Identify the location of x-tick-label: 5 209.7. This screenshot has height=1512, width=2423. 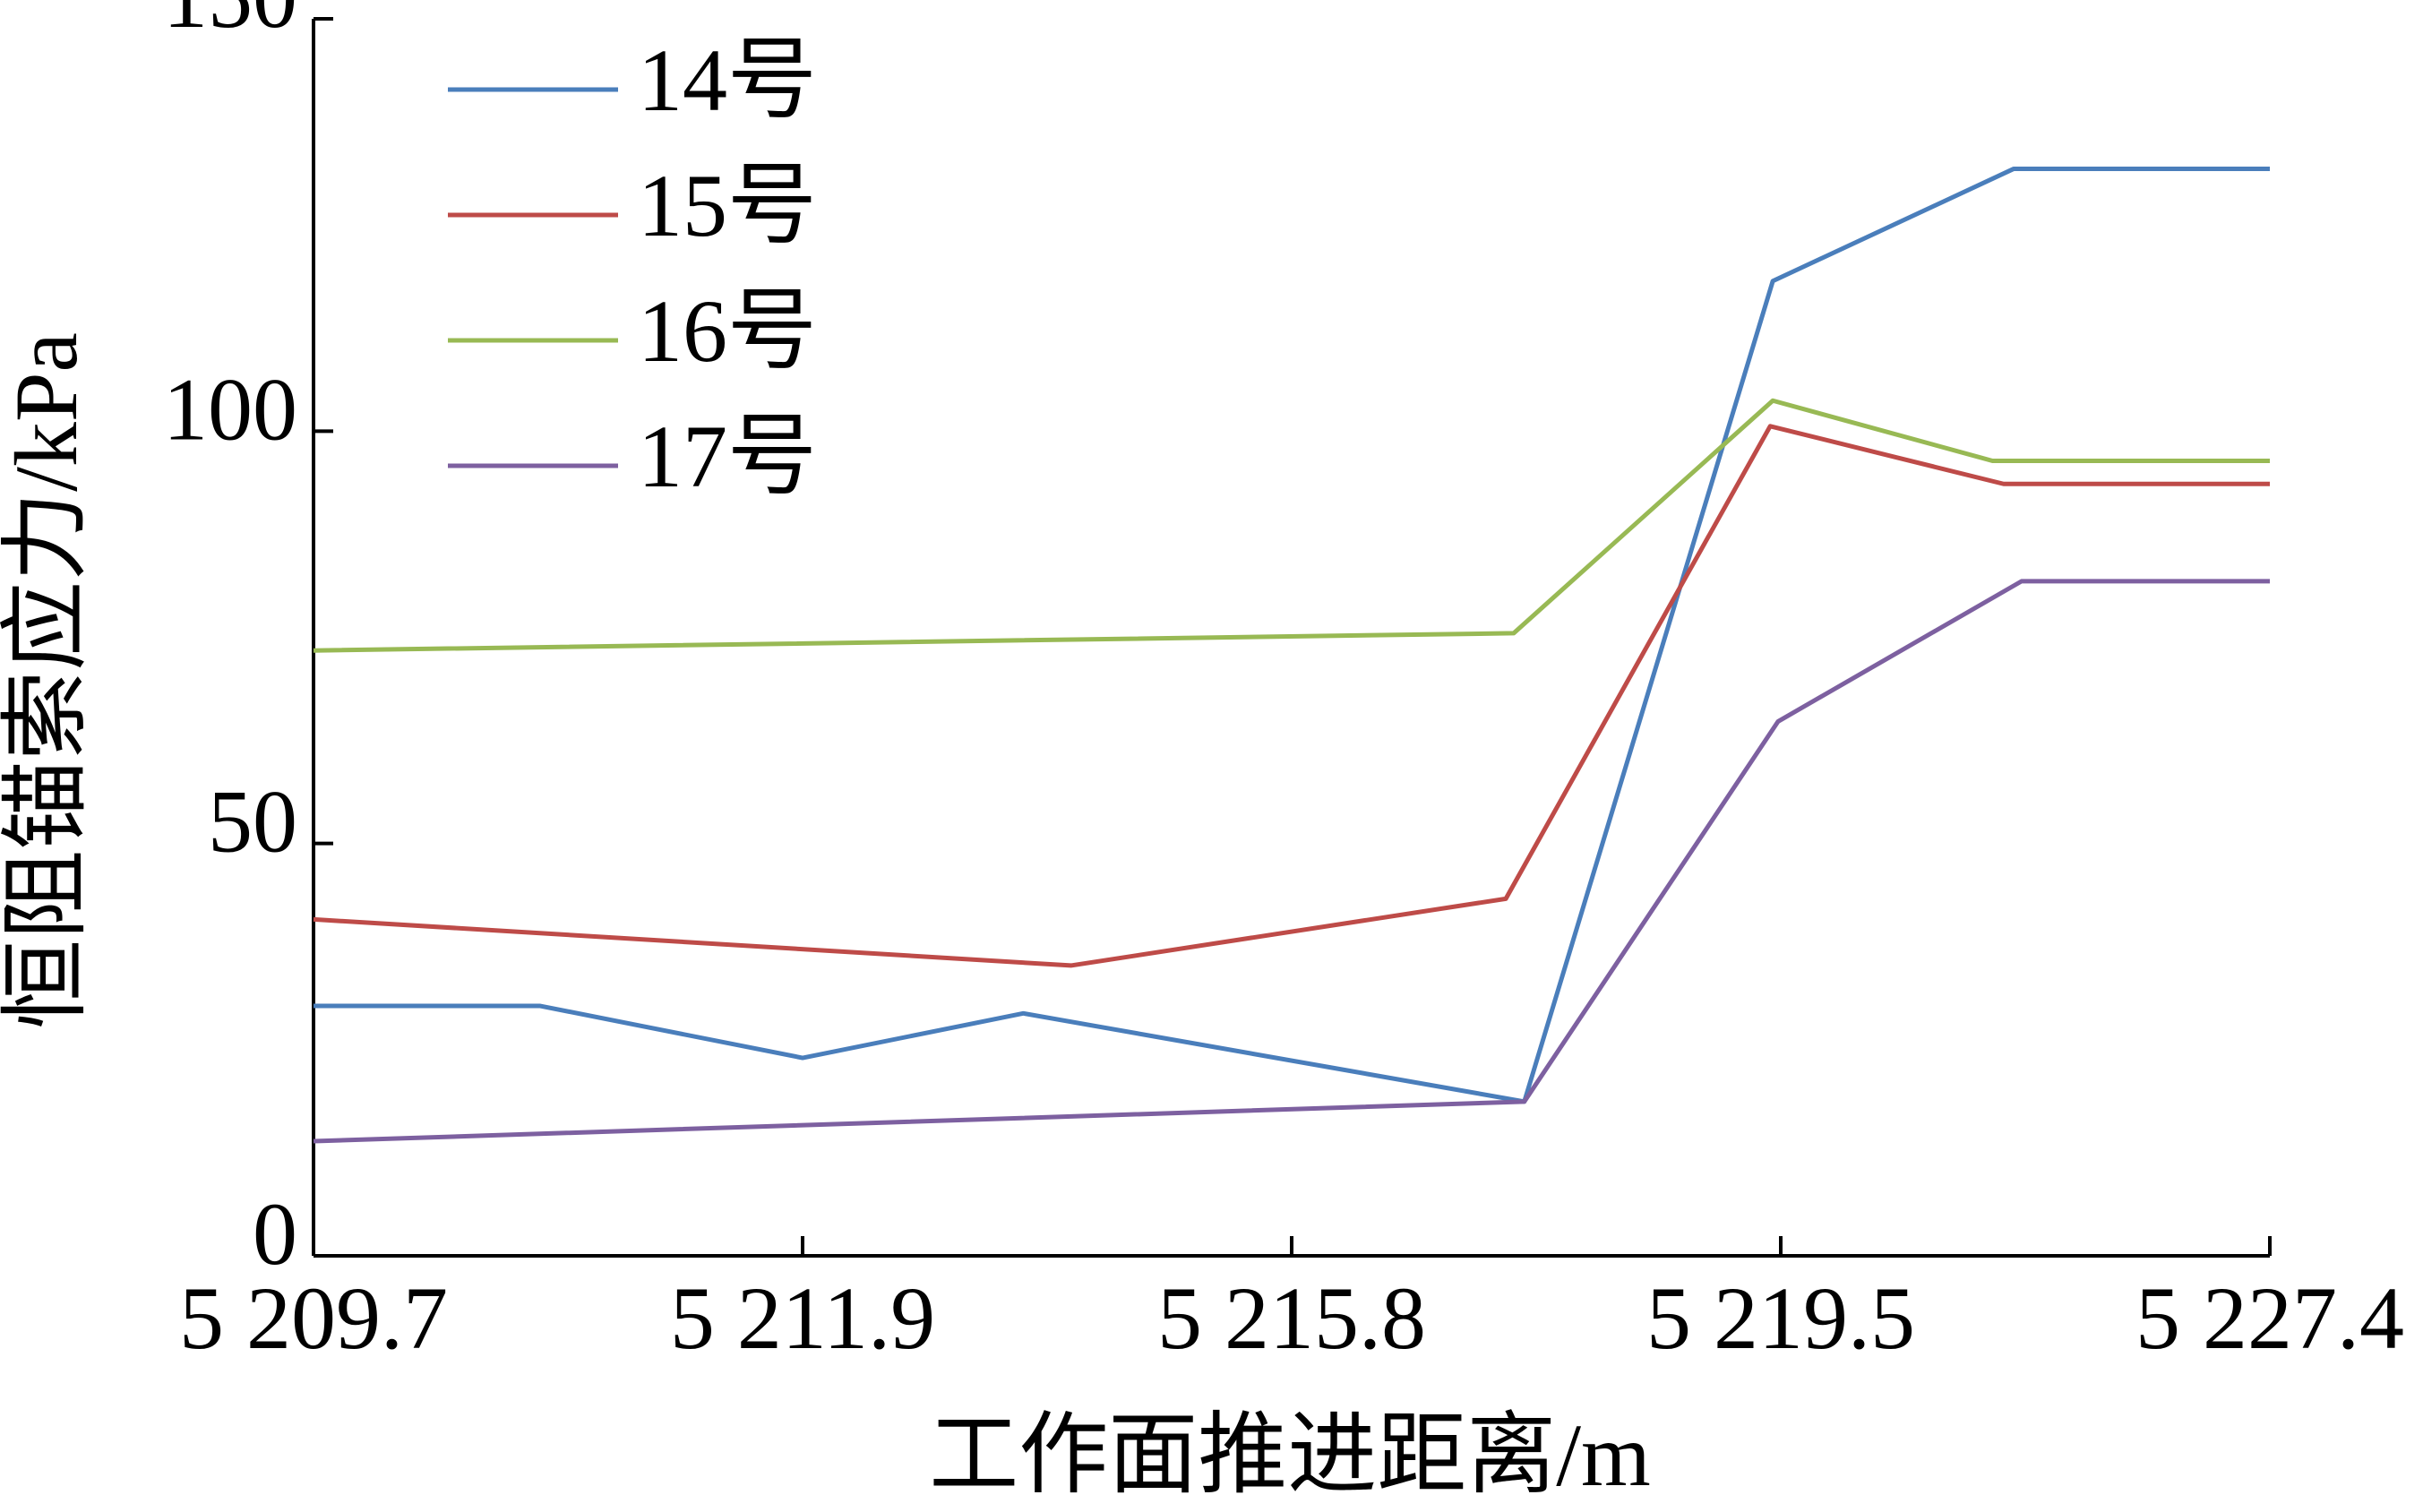
(313, 1318).